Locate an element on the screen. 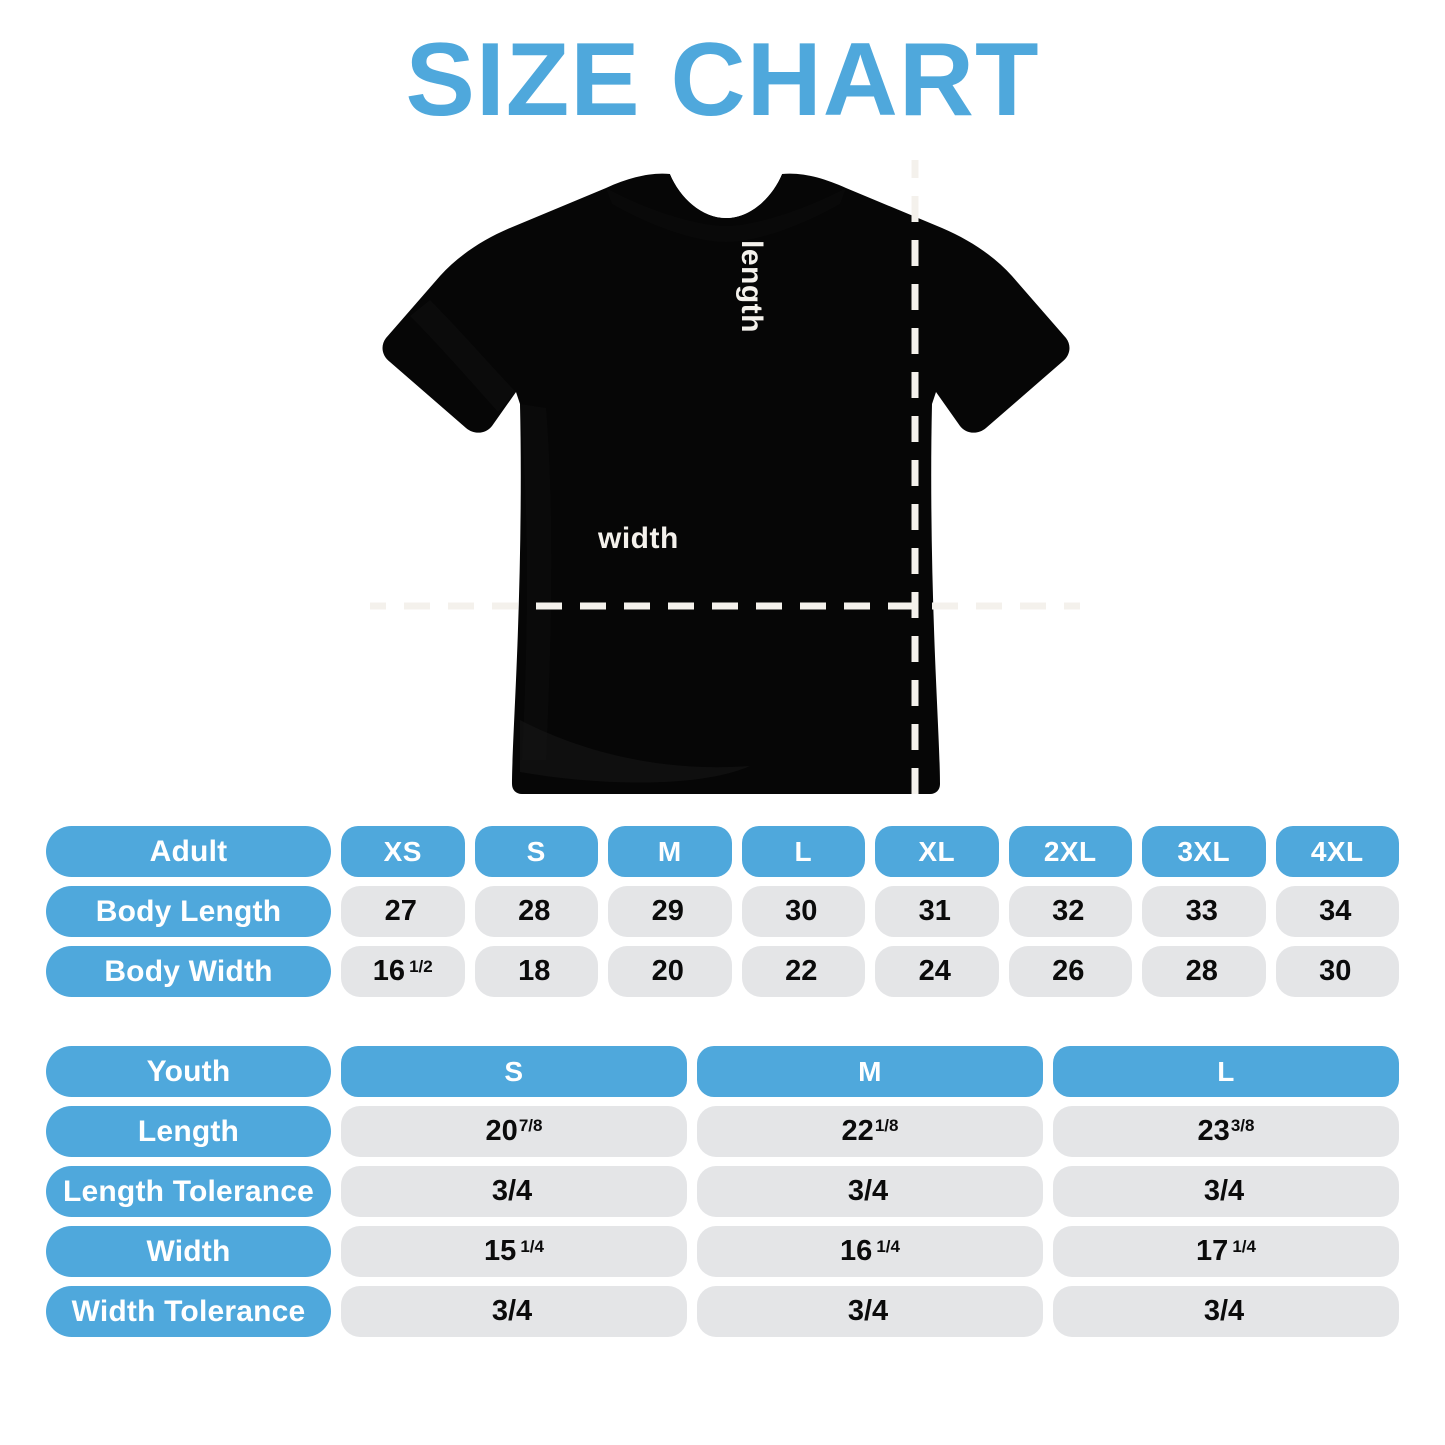 This screenshot has width=1445, height=1445. tshirt-shading-shoulder is located at coordinates (726, 215).